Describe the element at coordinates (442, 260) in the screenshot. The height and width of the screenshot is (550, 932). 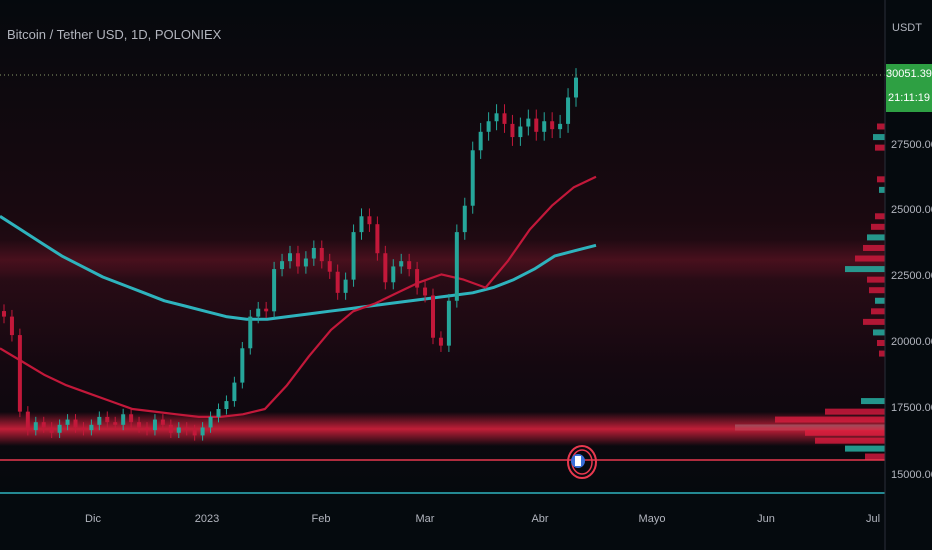
I see `resistance-band` at that location.